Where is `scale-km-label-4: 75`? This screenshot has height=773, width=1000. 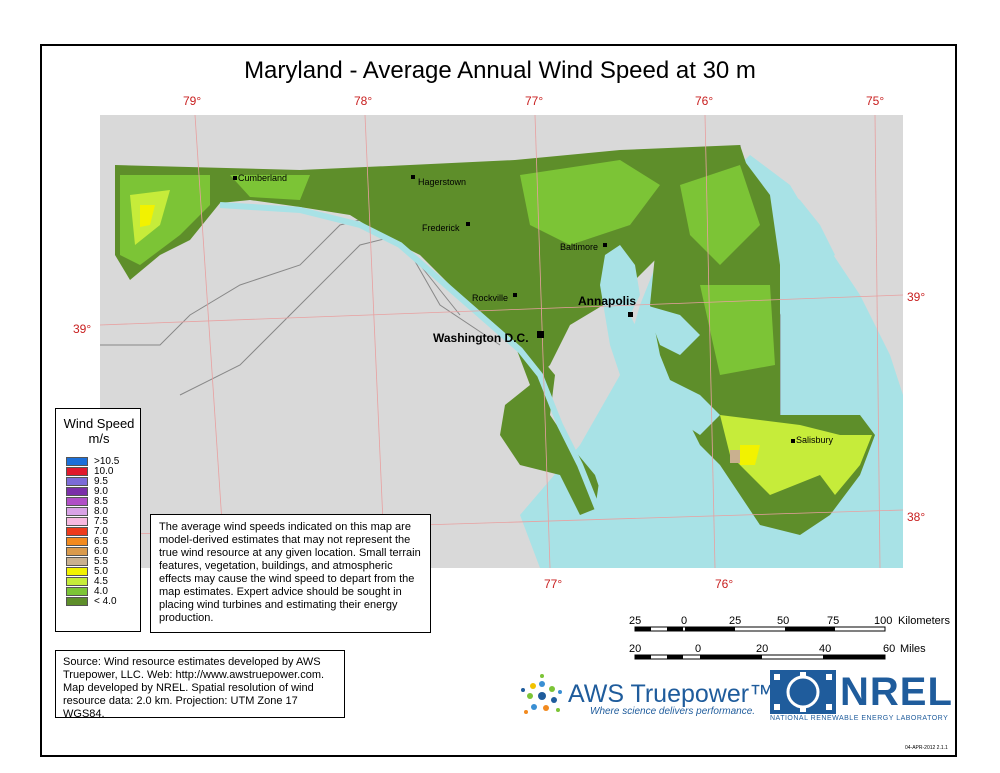
scale-km-label-4: 75 is located at coordinates (833, 621).